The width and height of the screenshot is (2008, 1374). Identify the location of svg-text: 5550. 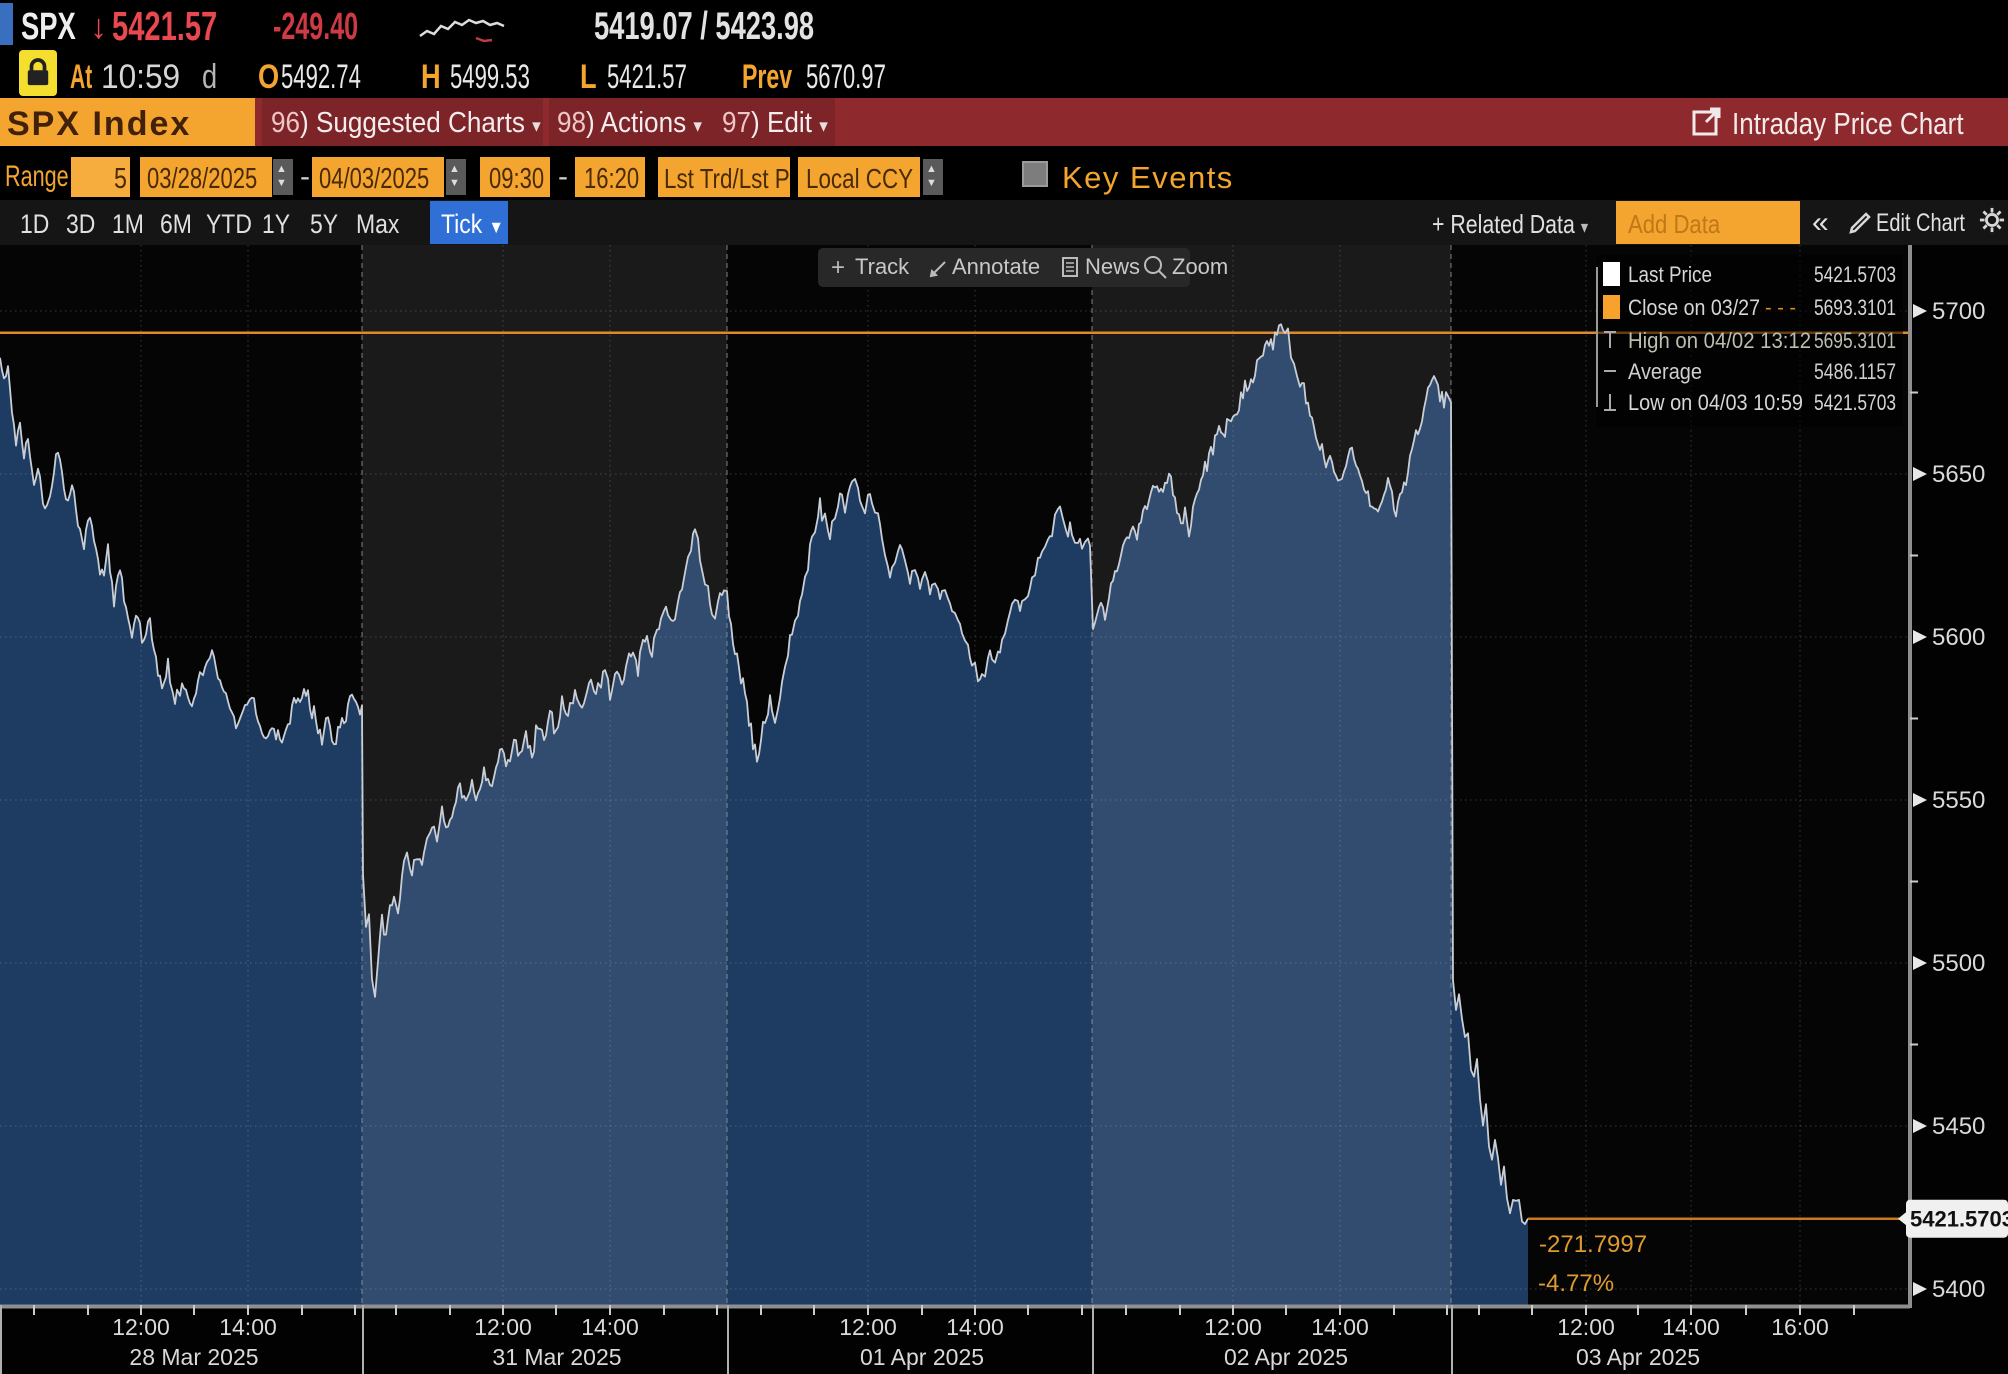
(1958, 800).